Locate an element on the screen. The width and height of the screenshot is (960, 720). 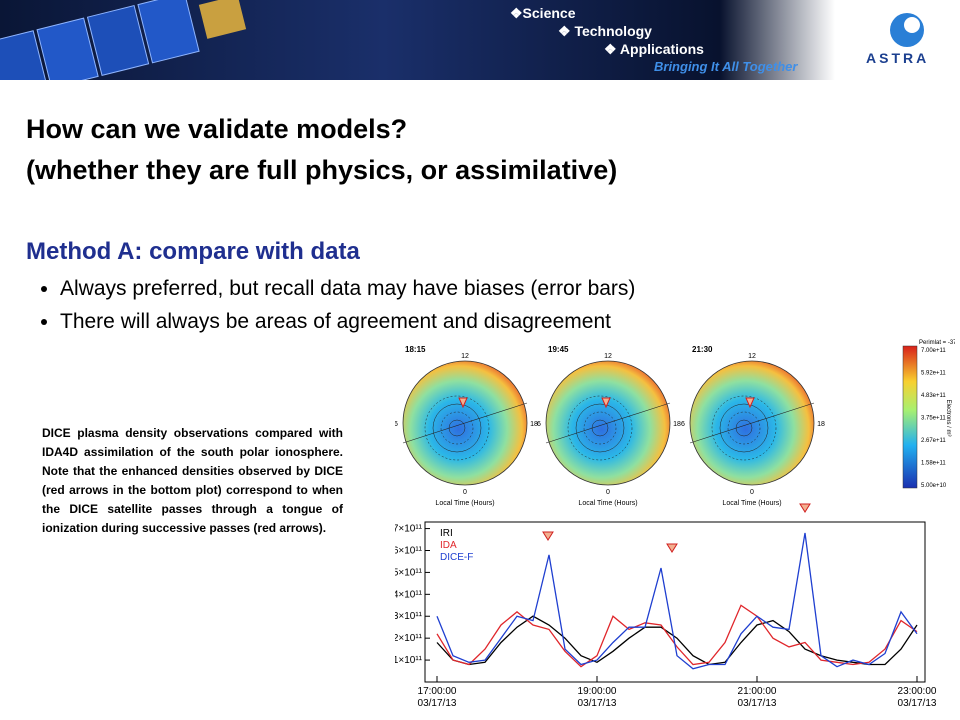
colorbar-note: Perimlat = -37.0 is located at coordinates (937, 343).